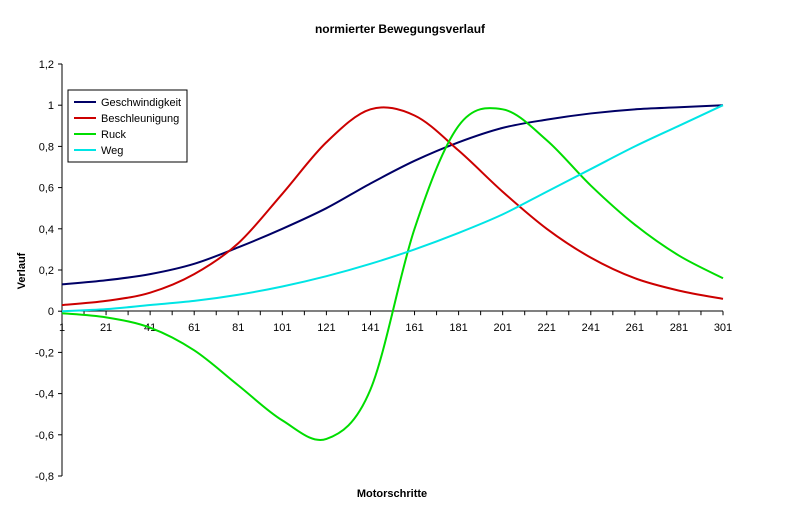 This screenshot has width=800, height=516. Describe the element at coordinates (679, 328) in the screenshot. I see `x-tick-label: 281` at that location.